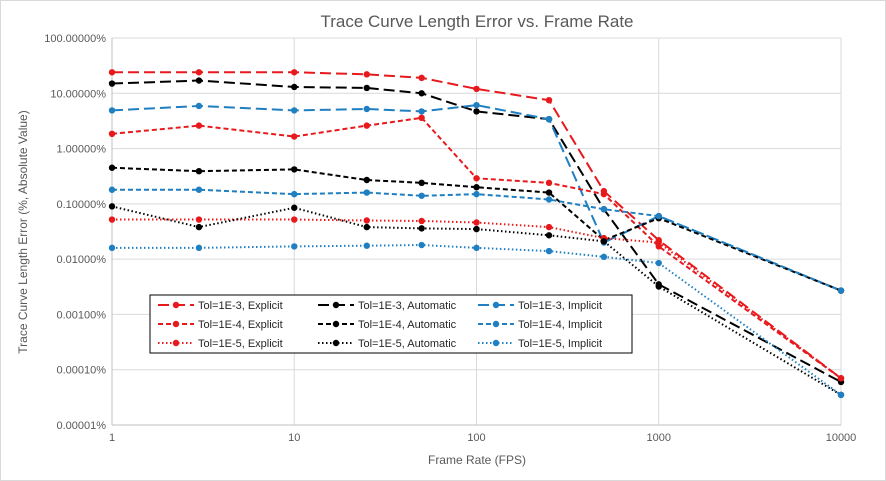  Describe the element at coordinates (78, 94) in the screenshot. I see `y-tick-label: 10.00000%` at that location.